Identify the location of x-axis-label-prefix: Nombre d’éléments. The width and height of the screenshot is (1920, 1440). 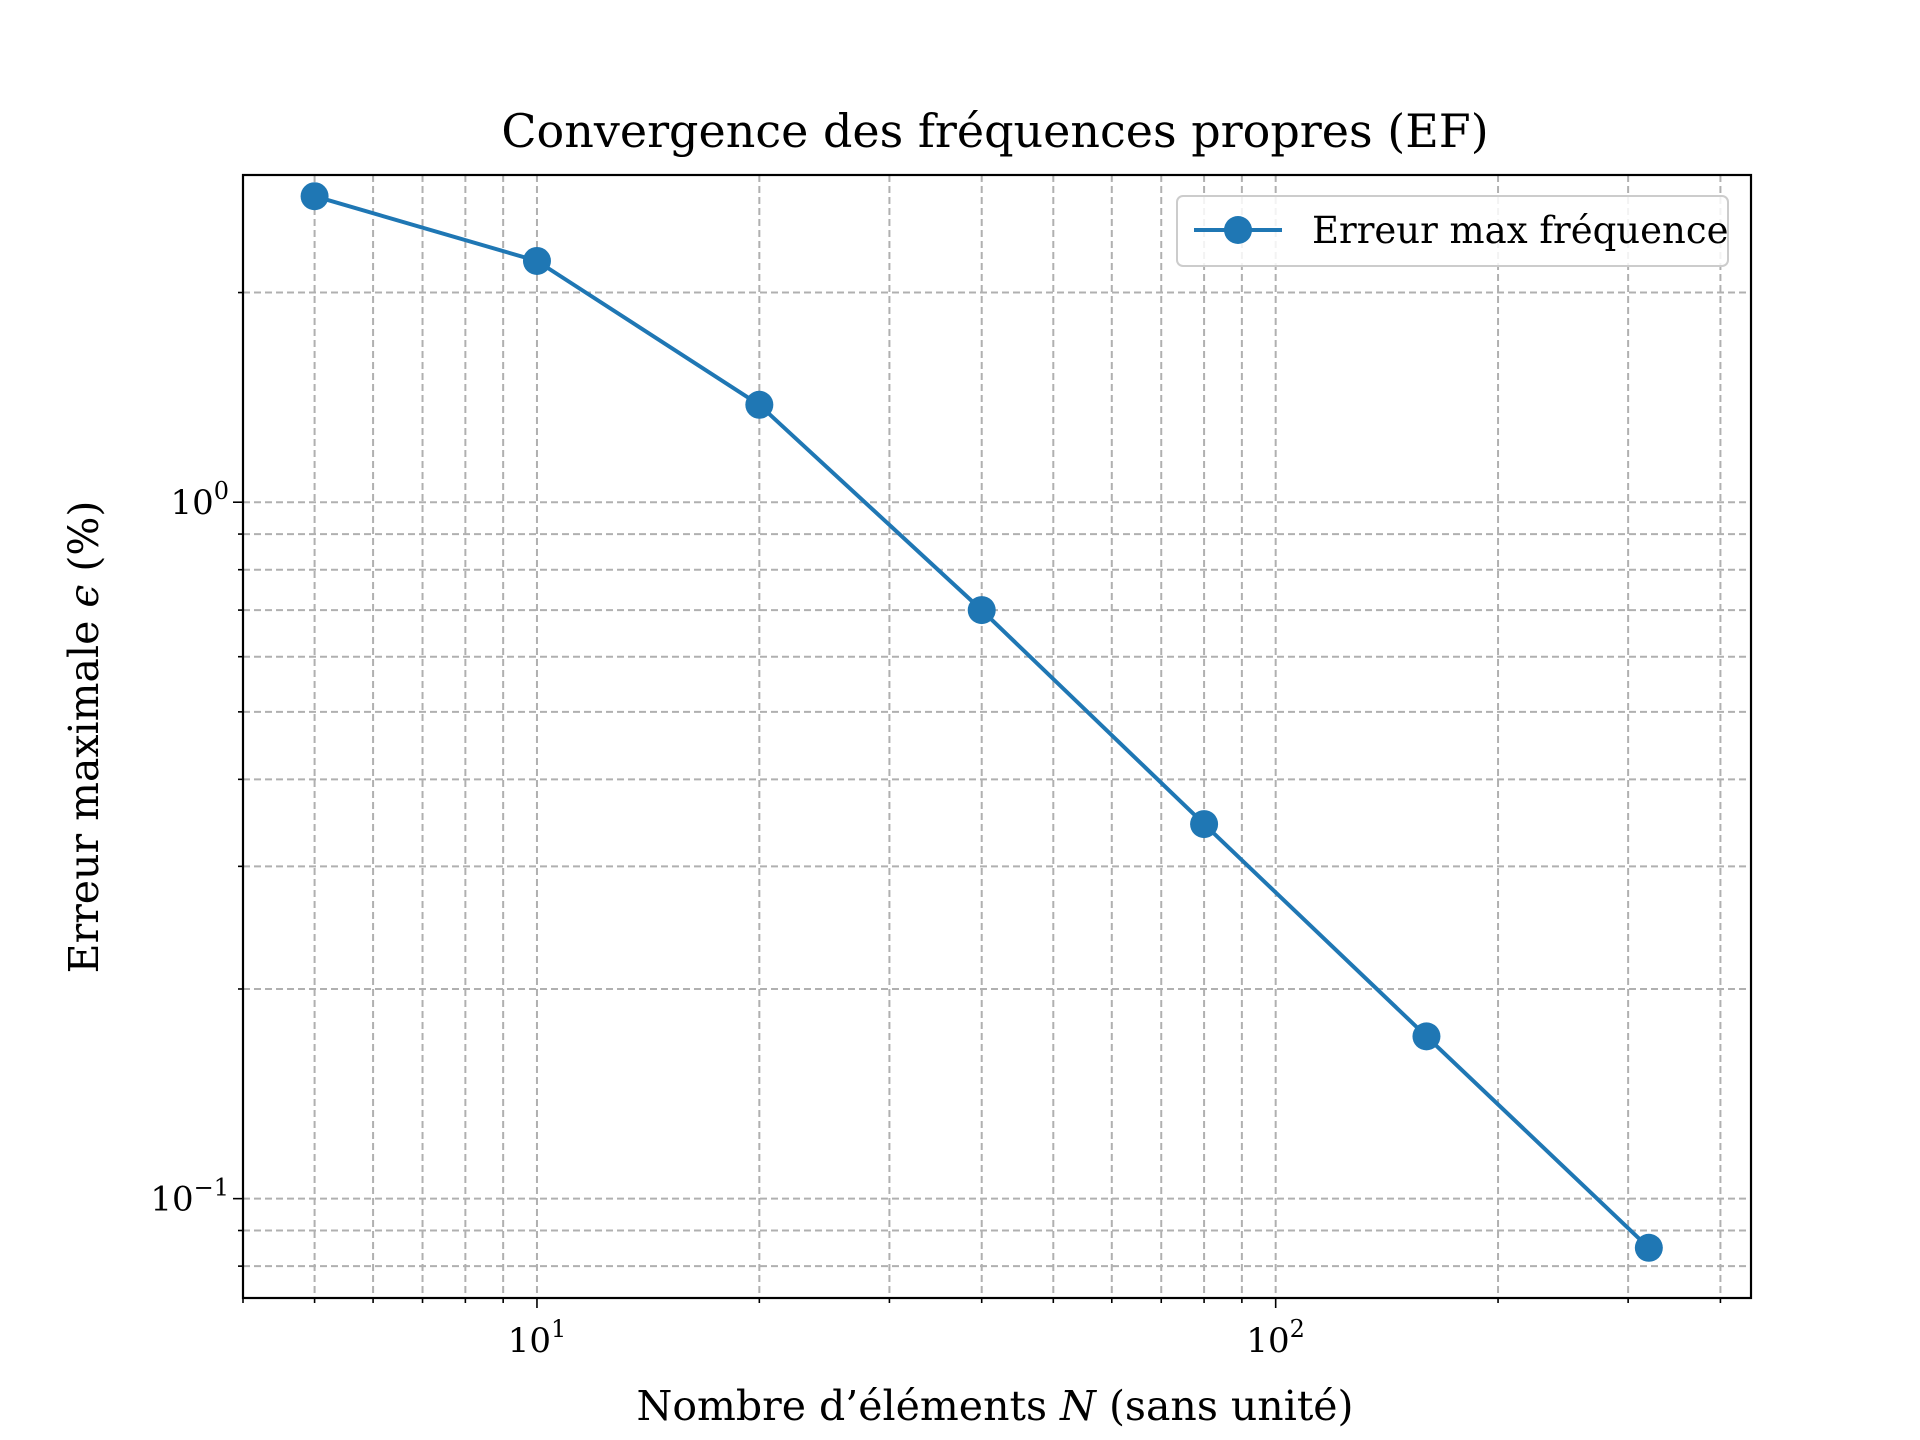
(848, 1406).